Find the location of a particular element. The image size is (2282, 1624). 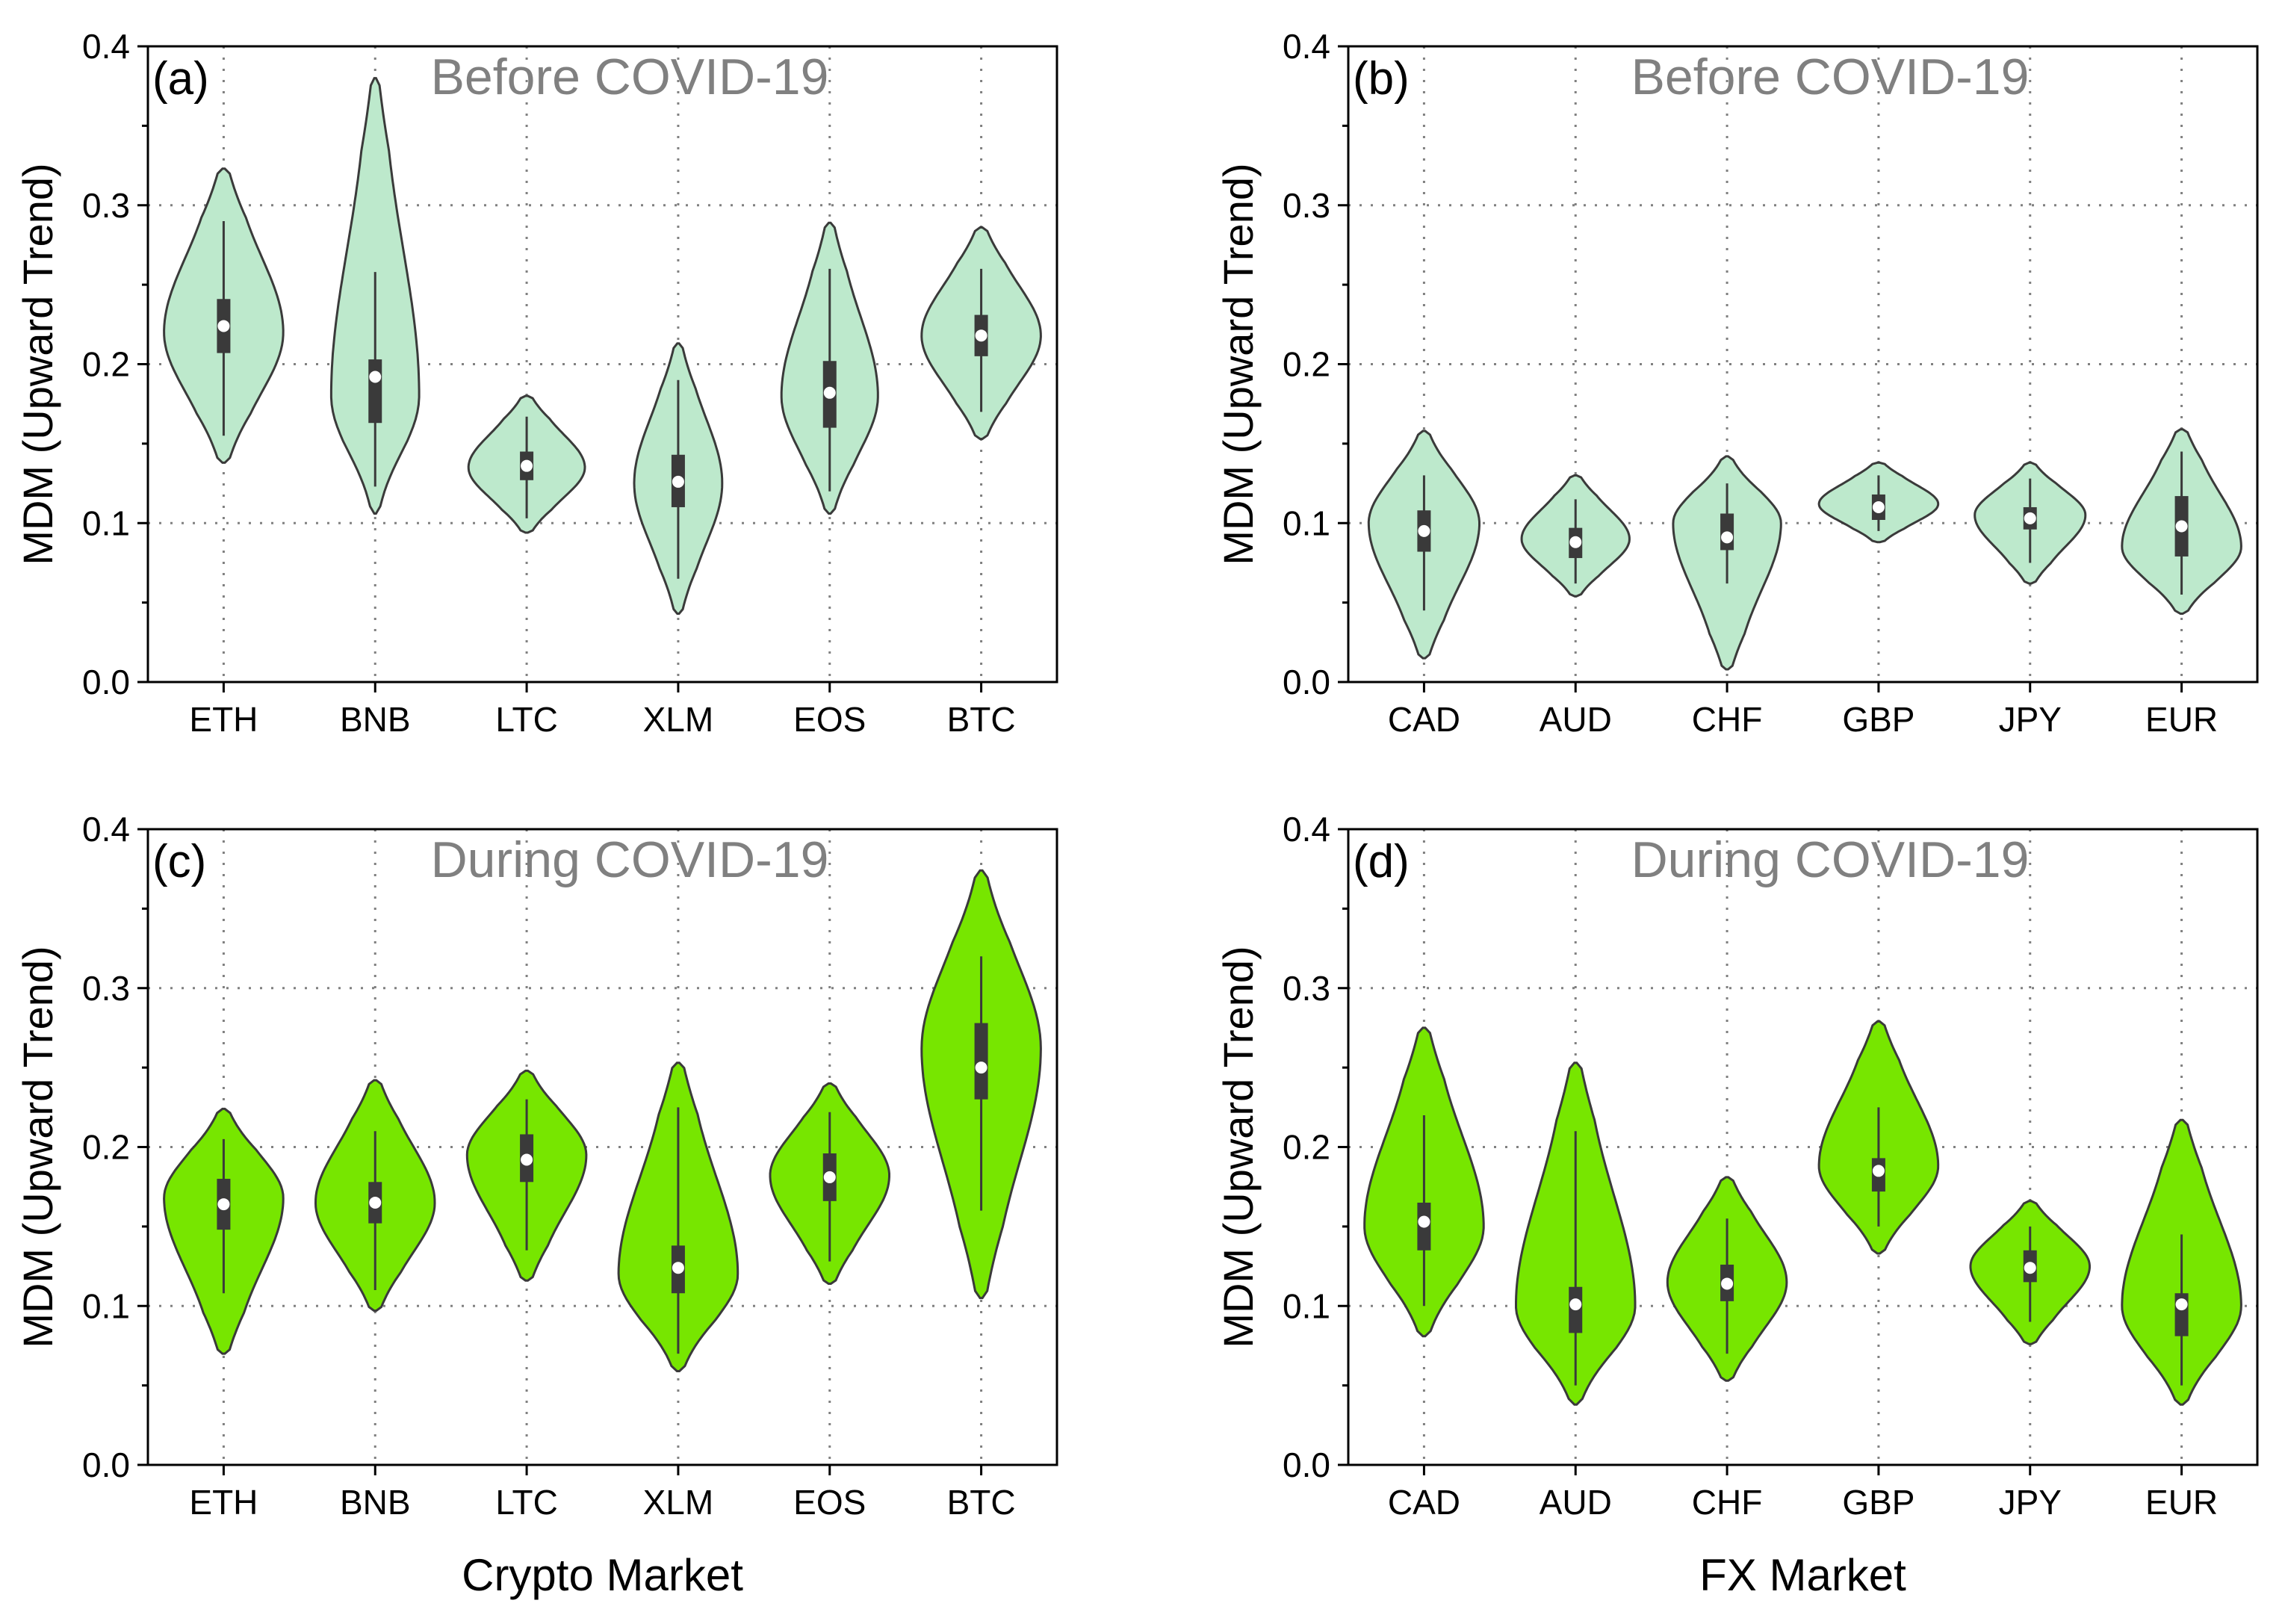

violin-eur is located at coordinates (2181, 1262).